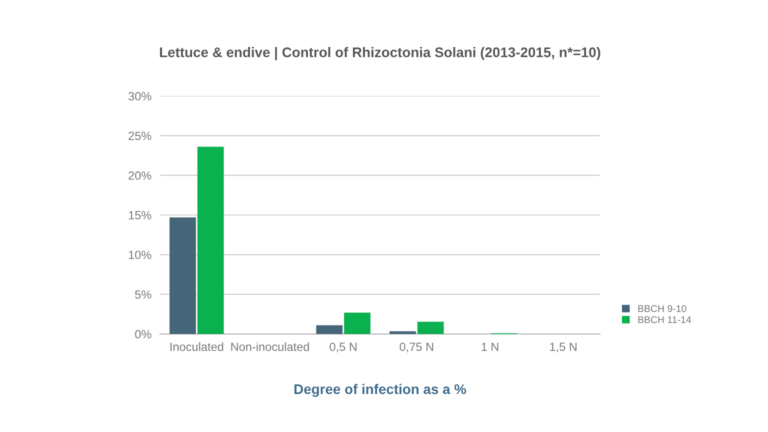 This screenshot has height=432, width=768. Describe the element at coordinates (140, 96) in the screenshot. I see `y-tick-label: 30%` at that location.